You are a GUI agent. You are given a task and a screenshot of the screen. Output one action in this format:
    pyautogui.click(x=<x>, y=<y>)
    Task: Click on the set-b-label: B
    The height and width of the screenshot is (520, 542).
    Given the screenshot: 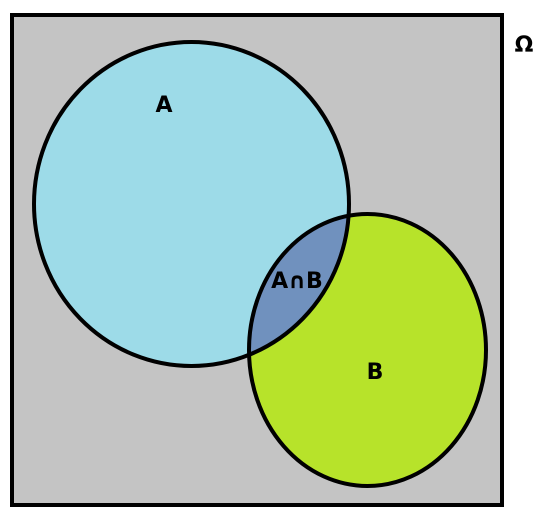 What is the action you would take?
    pyautogui.click(x=375, y=372)
    